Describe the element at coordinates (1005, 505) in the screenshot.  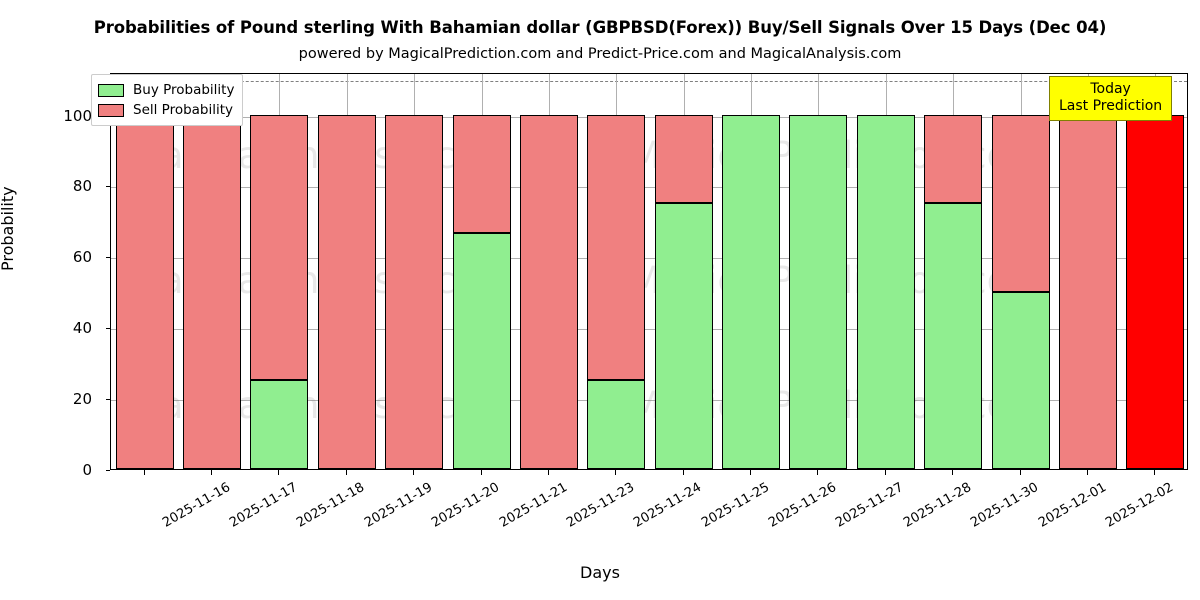
I see `x-tick-label: 2025-11-30` at that location.